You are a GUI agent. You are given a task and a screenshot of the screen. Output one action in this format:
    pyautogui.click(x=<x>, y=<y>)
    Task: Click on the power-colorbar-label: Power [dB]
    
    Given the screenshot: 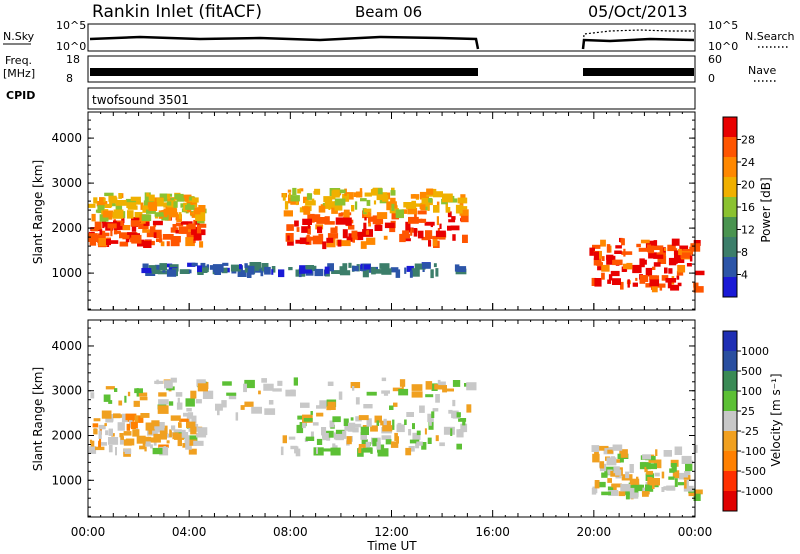 What is the action you would take?
    pyautogui.click(x=766, y=209)
    